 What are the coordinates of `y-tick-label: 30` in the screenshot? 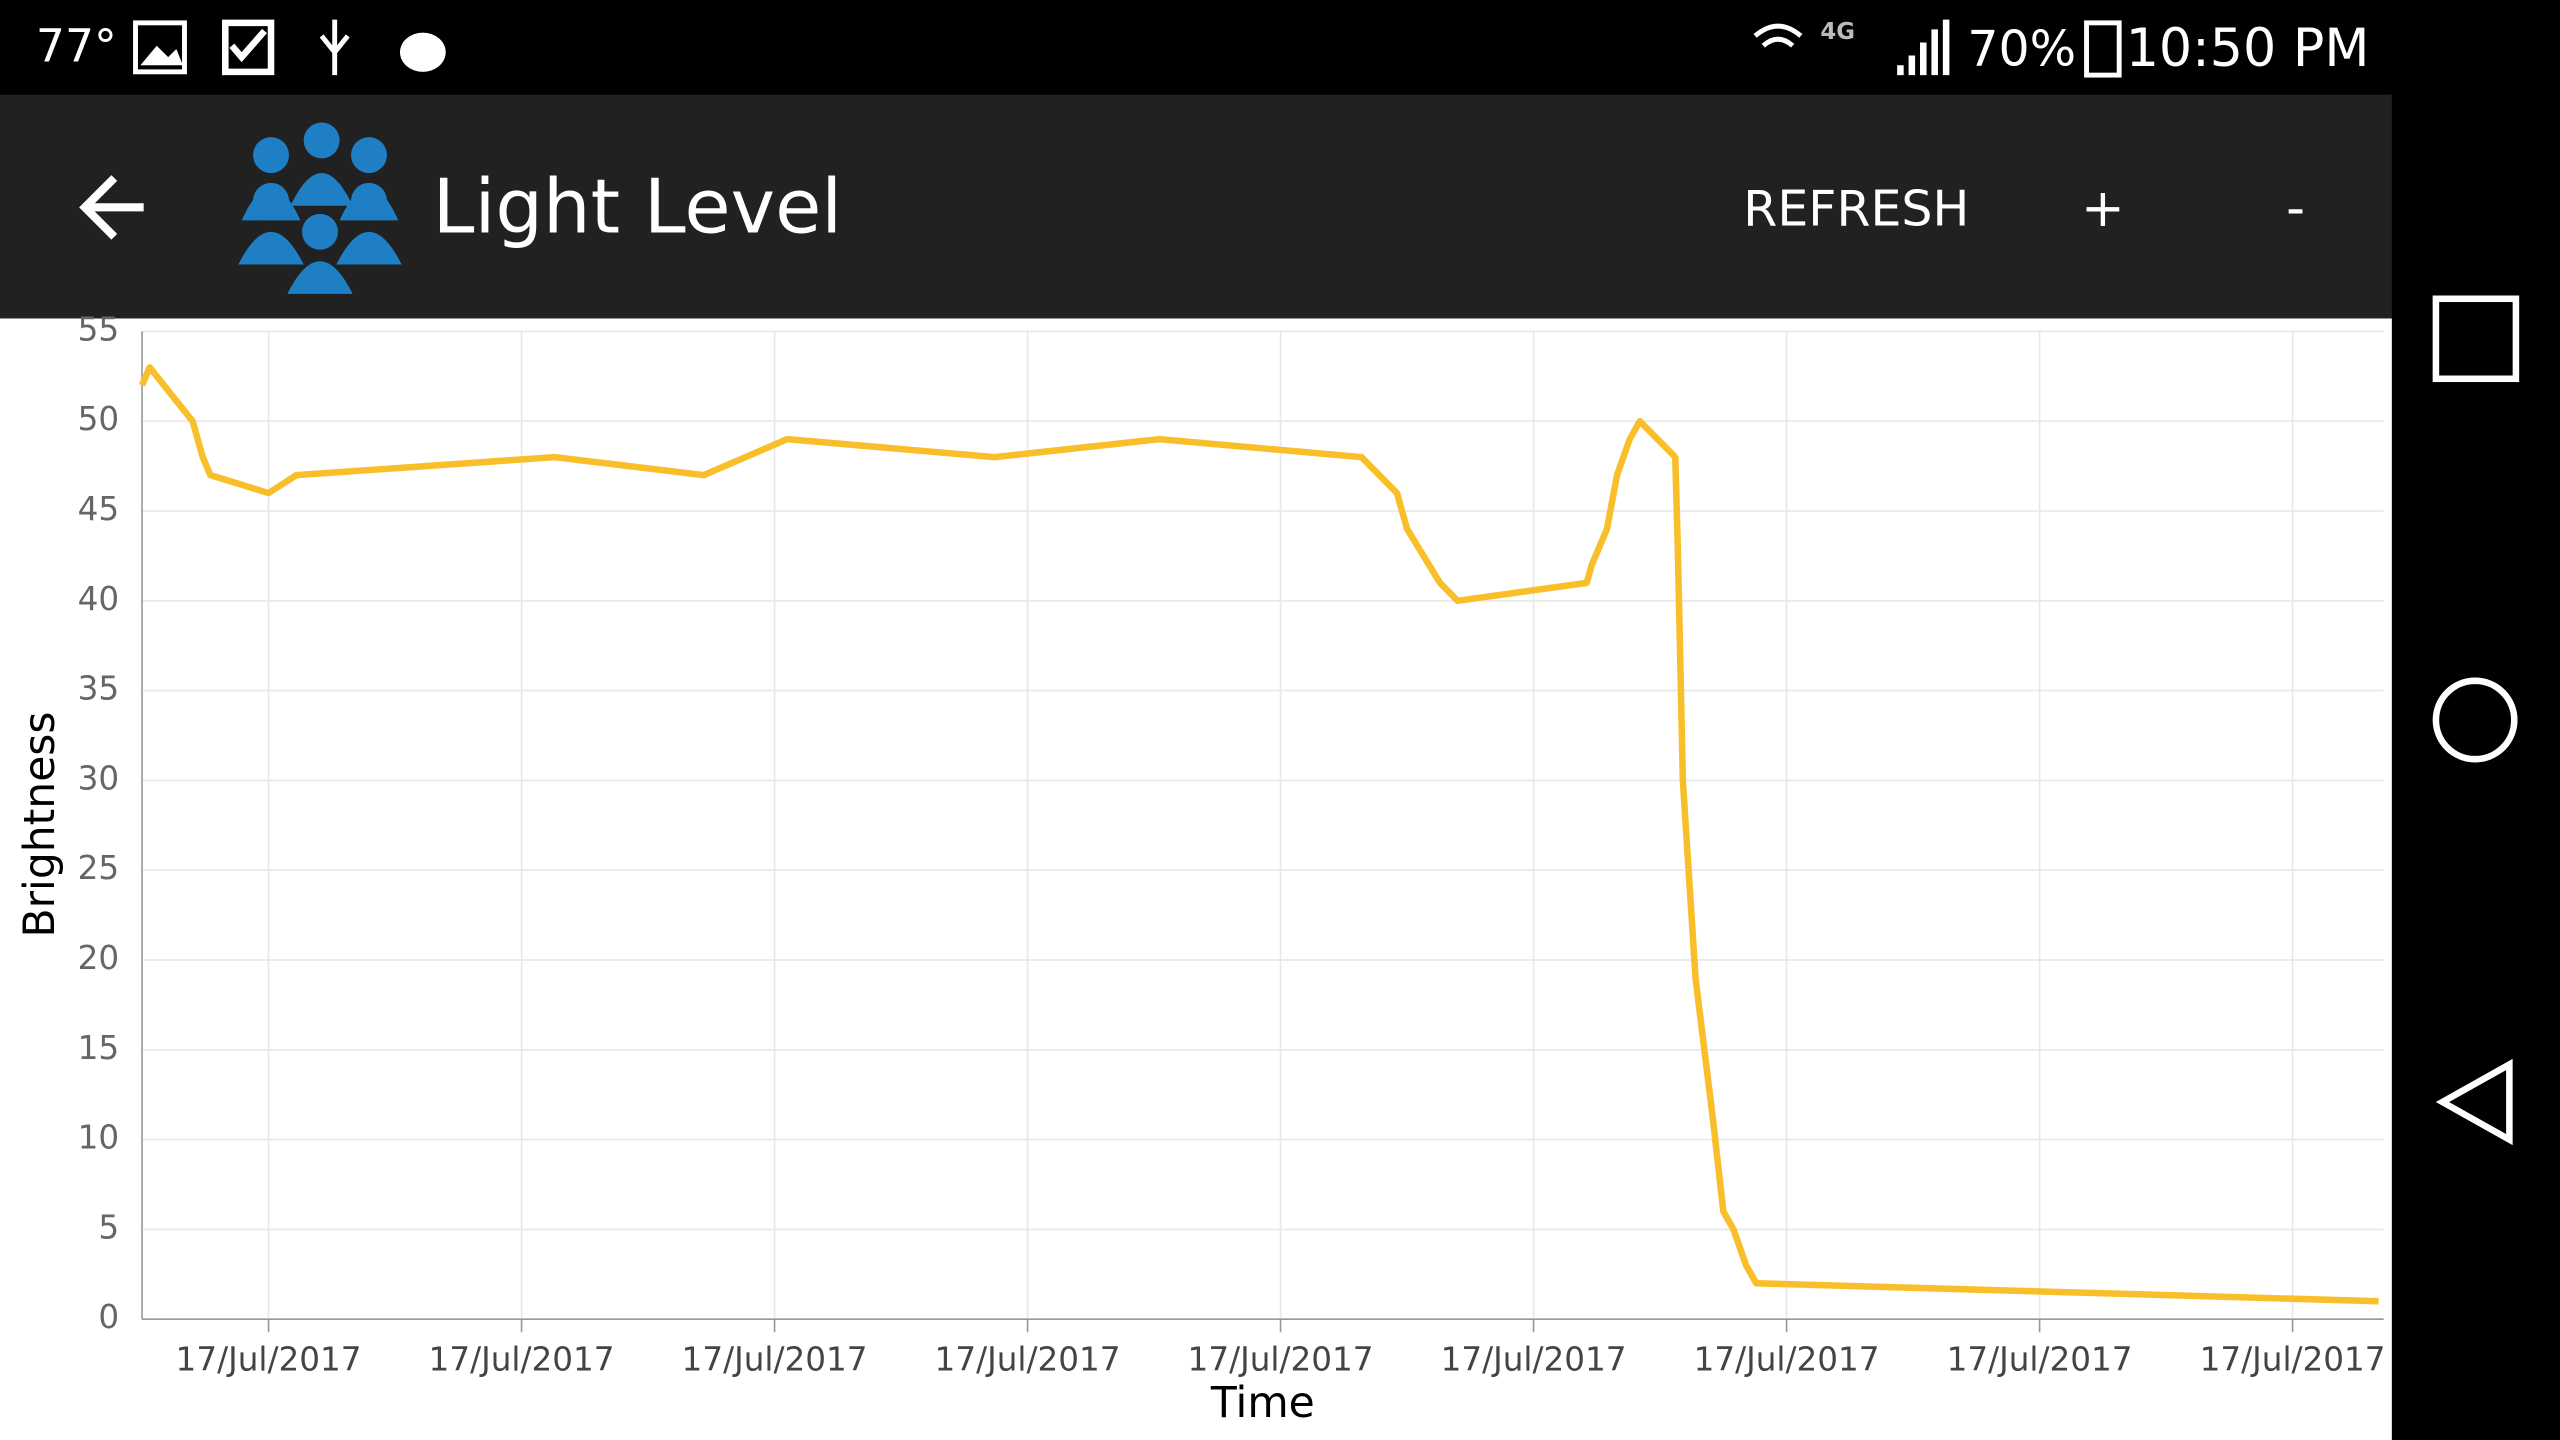 It's located at (99, 778).